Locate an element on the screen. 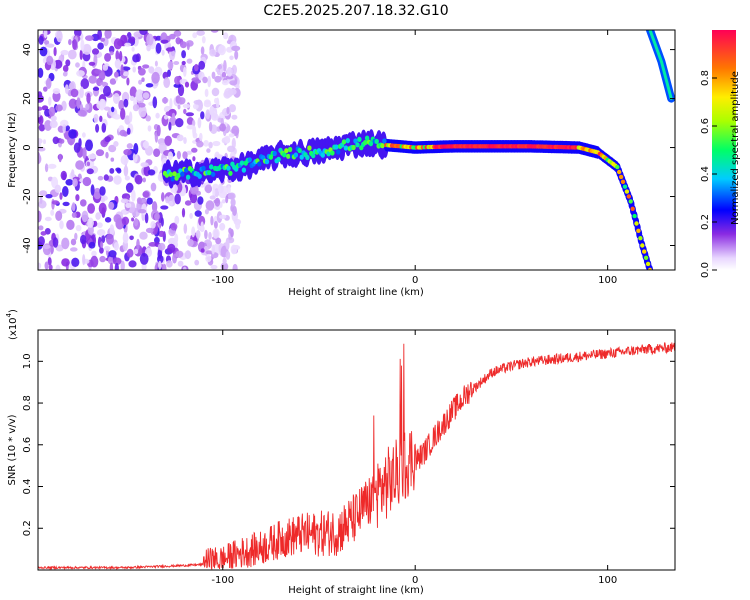 Image resolution: width=750 pixels, height=600 pixels. spectrogram-xlabel: Height of straight line (km) is located at coordinates (356, 292).